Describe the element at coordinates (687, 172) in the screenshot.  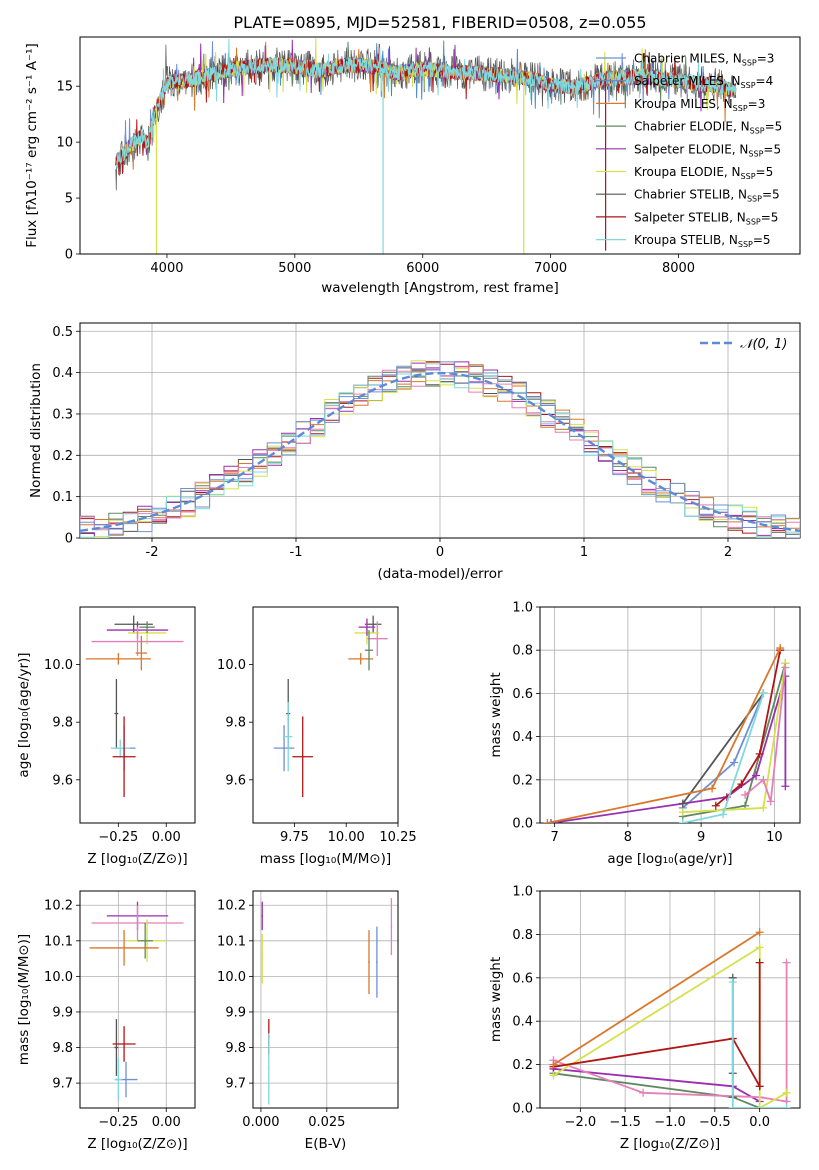
I see `legend-label-main: Kroupa ELODIE, N` at that location.